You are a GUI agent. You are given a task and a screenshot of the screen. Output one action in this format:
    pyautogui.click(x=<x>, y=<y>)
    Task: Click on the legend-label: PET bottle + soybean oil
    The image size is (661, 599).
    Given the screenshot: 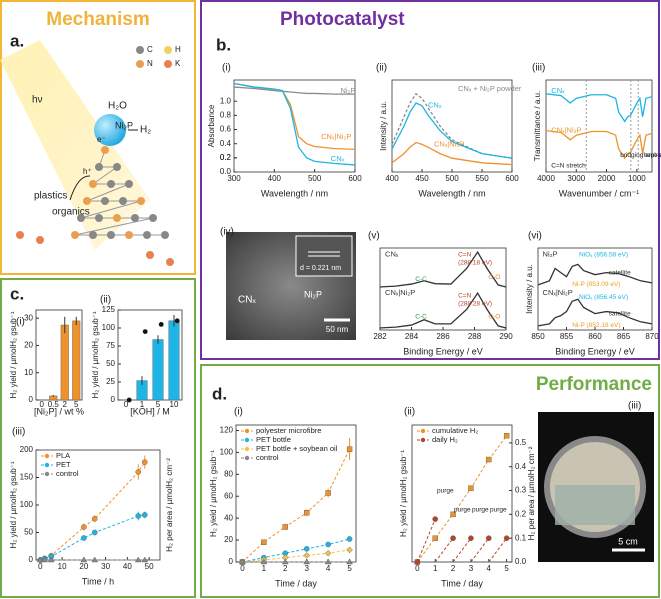 What is the action you would take?
    pyautogui.click(x=297, y=448)
    